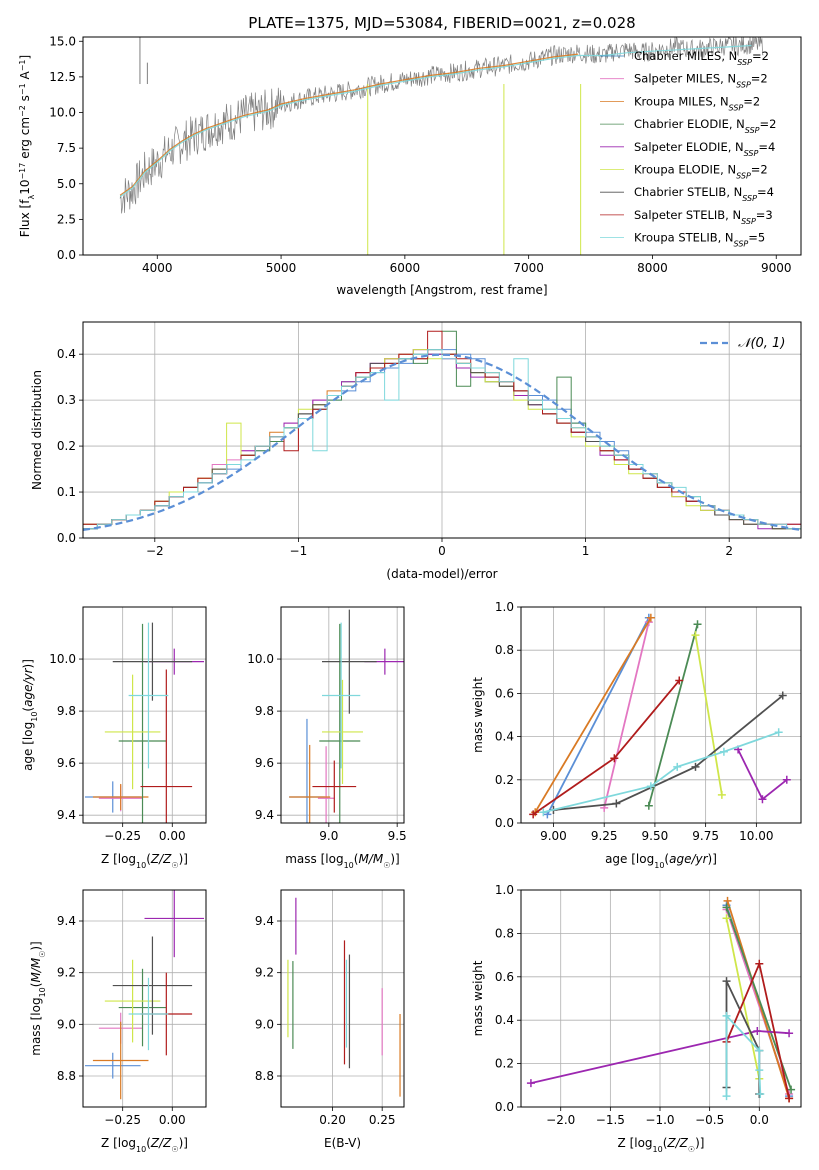 The image size is (819, 1170). What do you see at coordinates (30, 715) in the screenshot?
I see `y-axis-label: age [log10(age/yr)]` at bounding box center [30, 715].